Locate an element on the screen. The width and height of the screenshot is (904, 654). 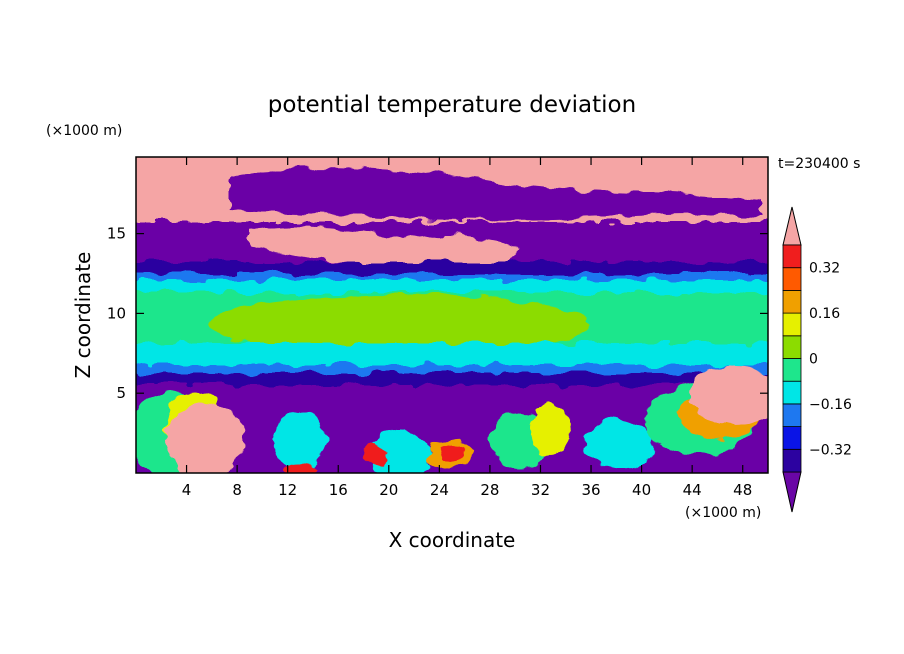
colorbar-label: −0.16 is located at coordinates (830, 405).